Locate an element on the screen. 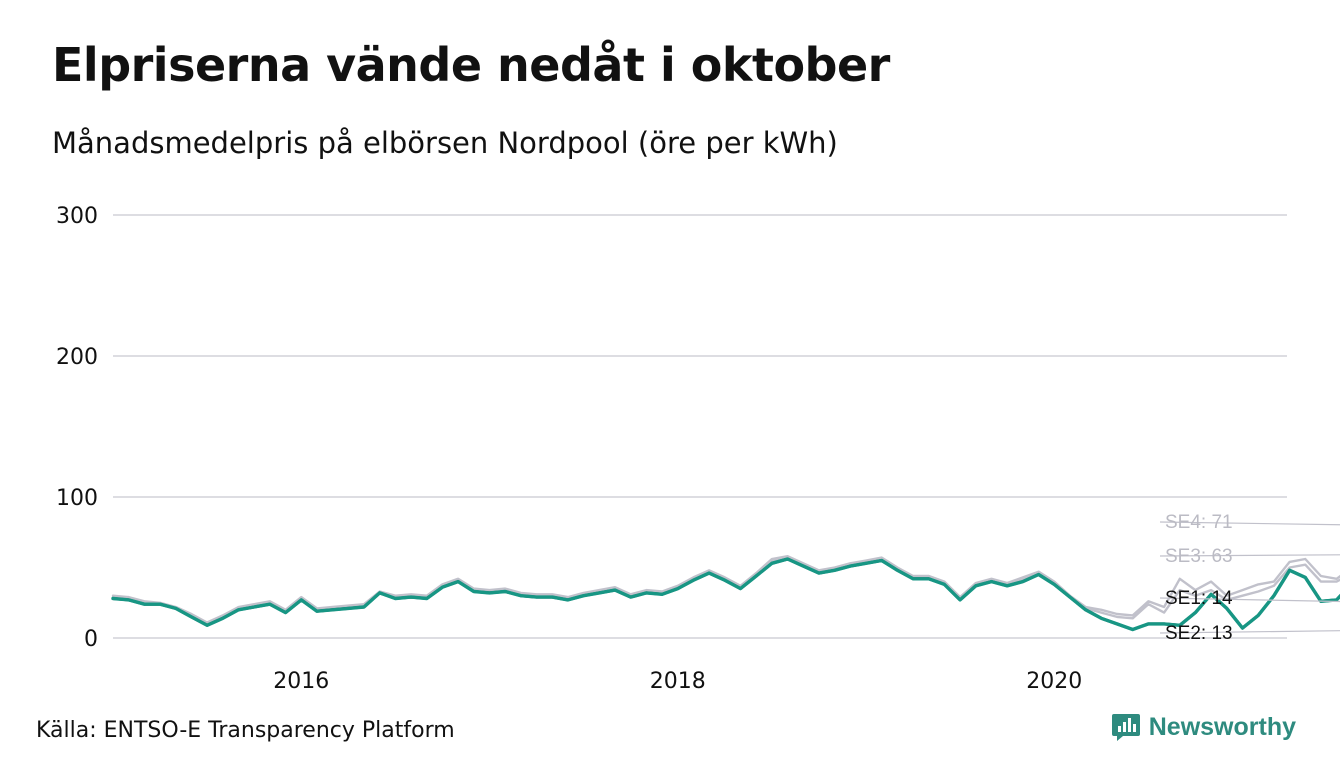 This screenshot has height=780, width=1340. series-line-se1 is located at coordinates (725, 594).